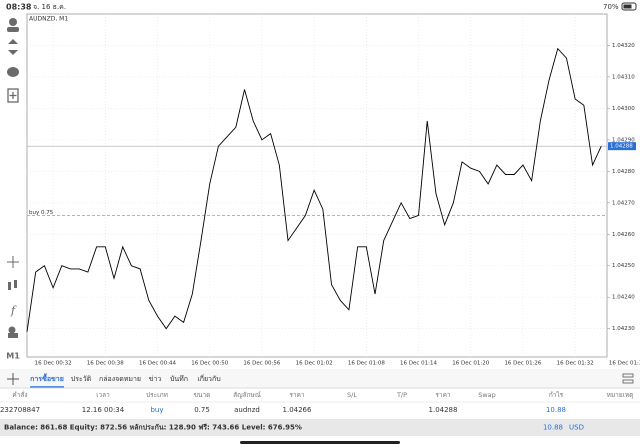  Describe the element at coordinates (156, 410) in the screenshot. I see `cell: buy` at that location.